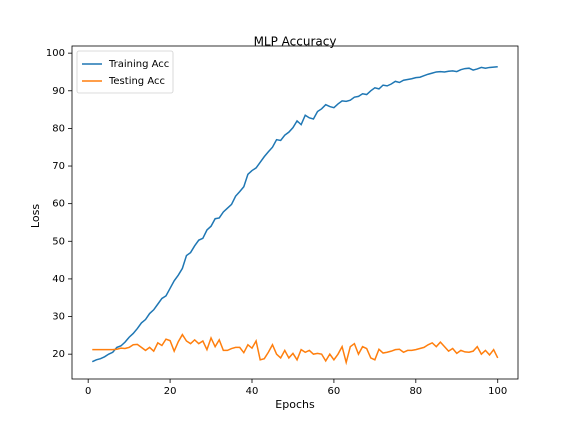  I want to click on series-line, so click(295, 349).